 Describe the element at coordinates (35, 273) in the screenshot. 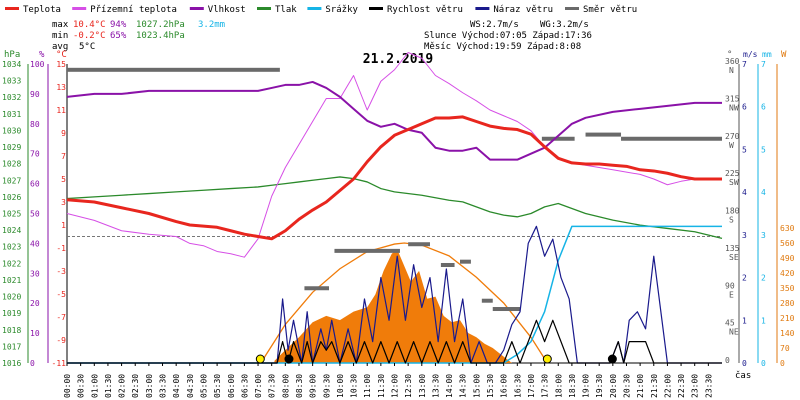

I see `percent-tick-7: 30` at that location.